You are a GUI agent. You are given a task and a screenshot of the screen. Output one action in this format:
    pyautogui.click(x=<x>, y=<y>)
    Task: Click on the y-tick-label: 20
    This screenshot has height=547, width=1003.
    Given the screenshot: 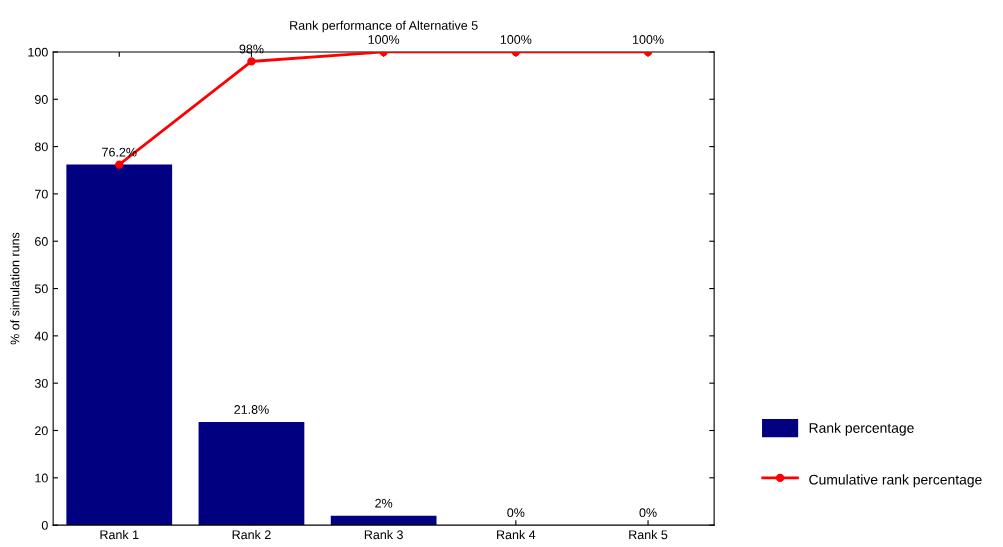 What is the action you would take?
    pyautogui.click(x=41, y=431)
    